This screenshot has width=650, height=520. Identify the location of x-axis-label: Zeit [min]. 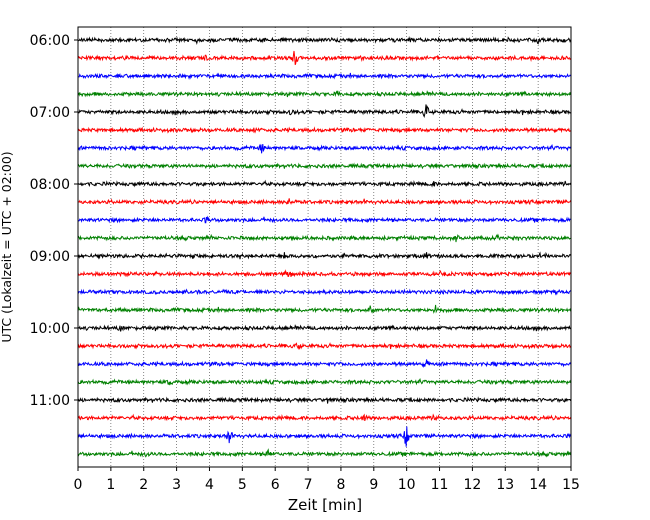
(325, 505).